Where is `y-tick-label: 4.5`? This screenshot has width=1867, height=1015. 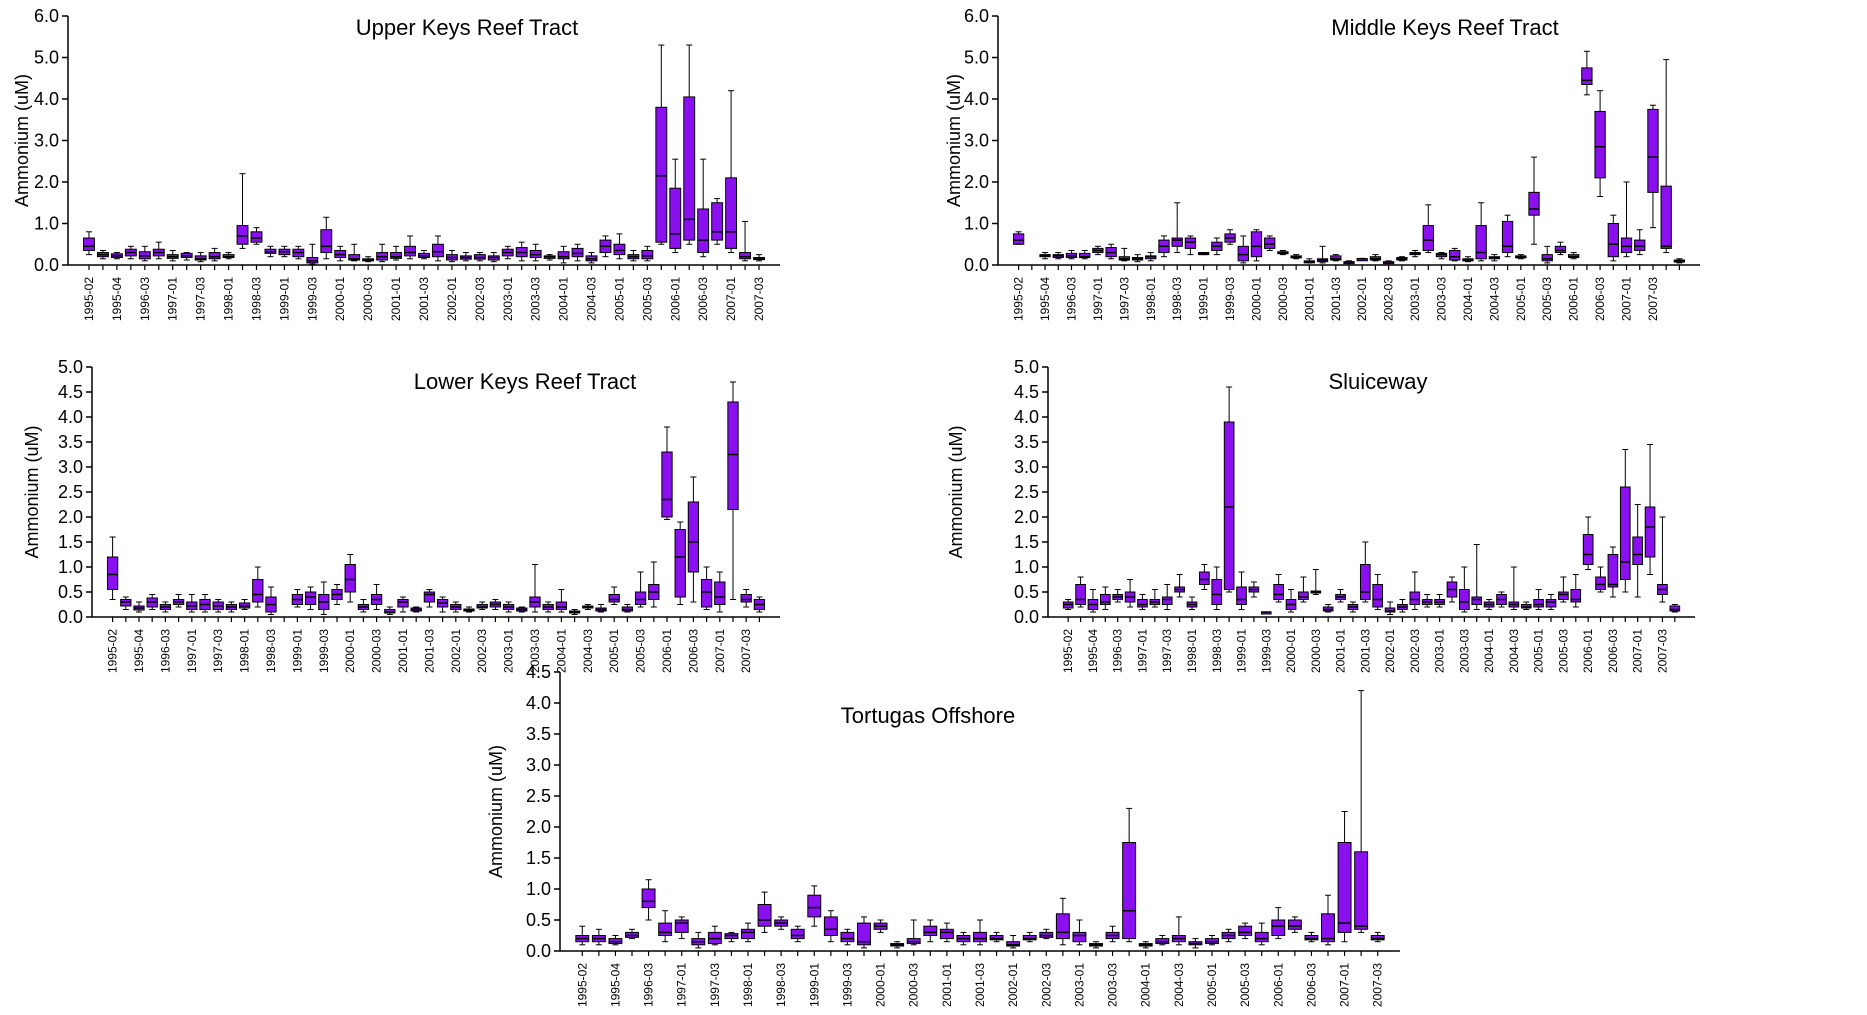
y-tick-label: 4.5 is located at coordinates (70, 392).